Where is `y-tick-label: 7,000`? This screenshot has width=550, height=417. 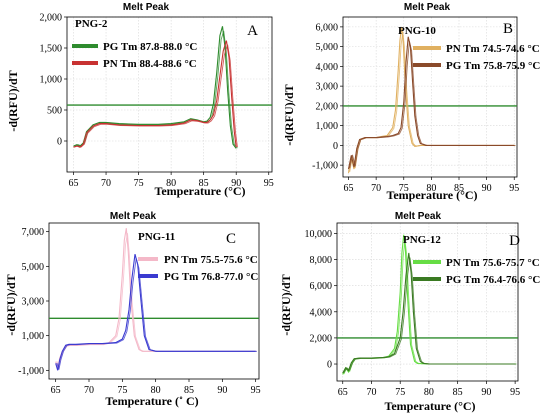
y-tick-label: 7,000 is located at coordinates (33, 232).